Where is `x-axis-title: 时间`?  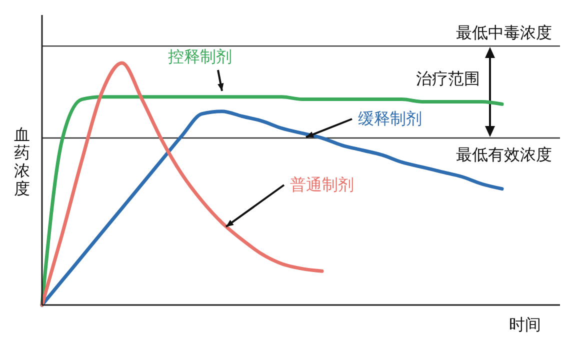 x-axis-title: 时间 is located at coordinates (525, 324).